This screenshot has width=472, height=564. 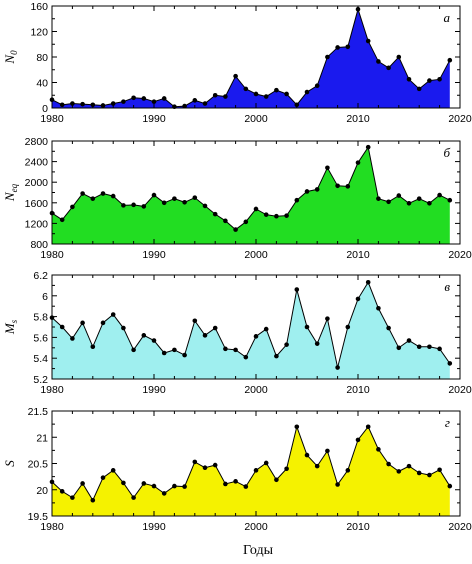 I want to click on panel-letter: б, so click(x=446, y=152).